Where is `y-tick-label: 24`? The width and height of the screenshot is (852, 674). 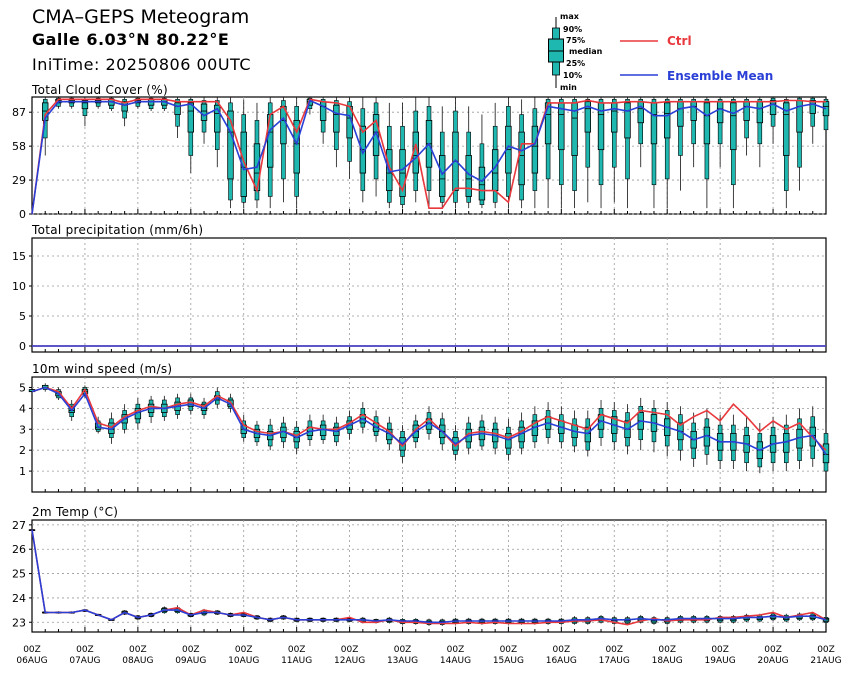 y-tick-label: 24 is located at coordinates (19, 598).